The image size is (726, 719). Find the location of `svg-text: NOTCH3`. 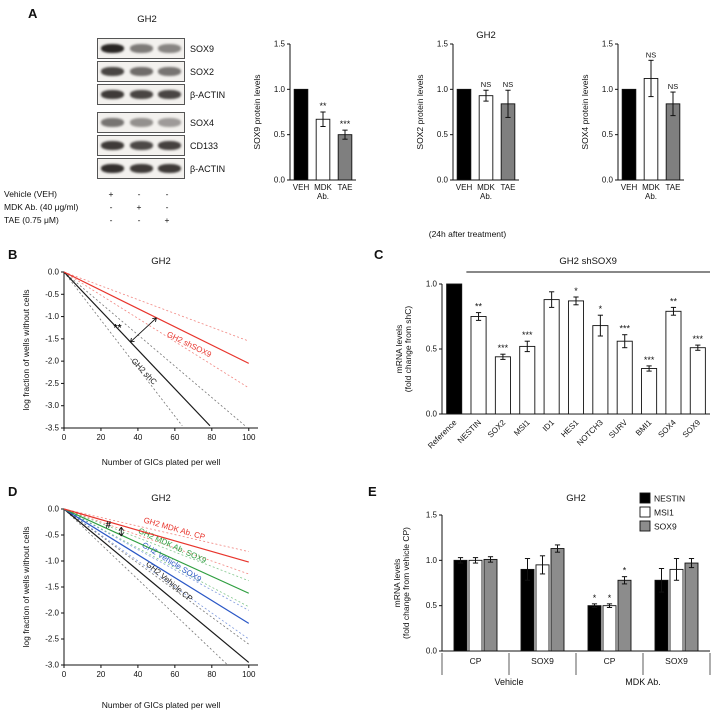

svg-text: NOTCH3 is located at coordinates (590, 433).